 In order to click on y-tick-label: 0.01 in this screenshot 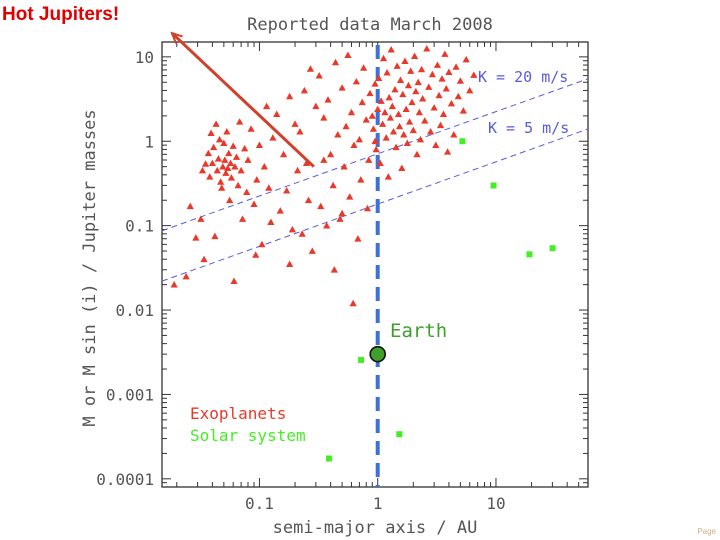, I will do `click(134, 310)`.